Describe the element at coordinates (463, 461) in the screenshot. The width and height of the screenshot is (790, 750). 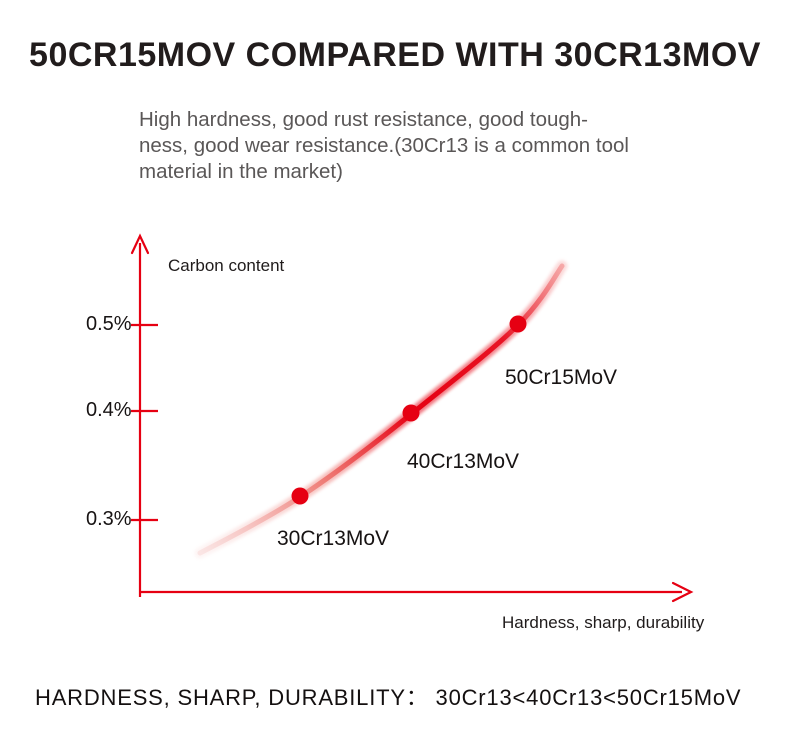
I see `point-label-40cr13mov: 40Cr13MoV` at that location.